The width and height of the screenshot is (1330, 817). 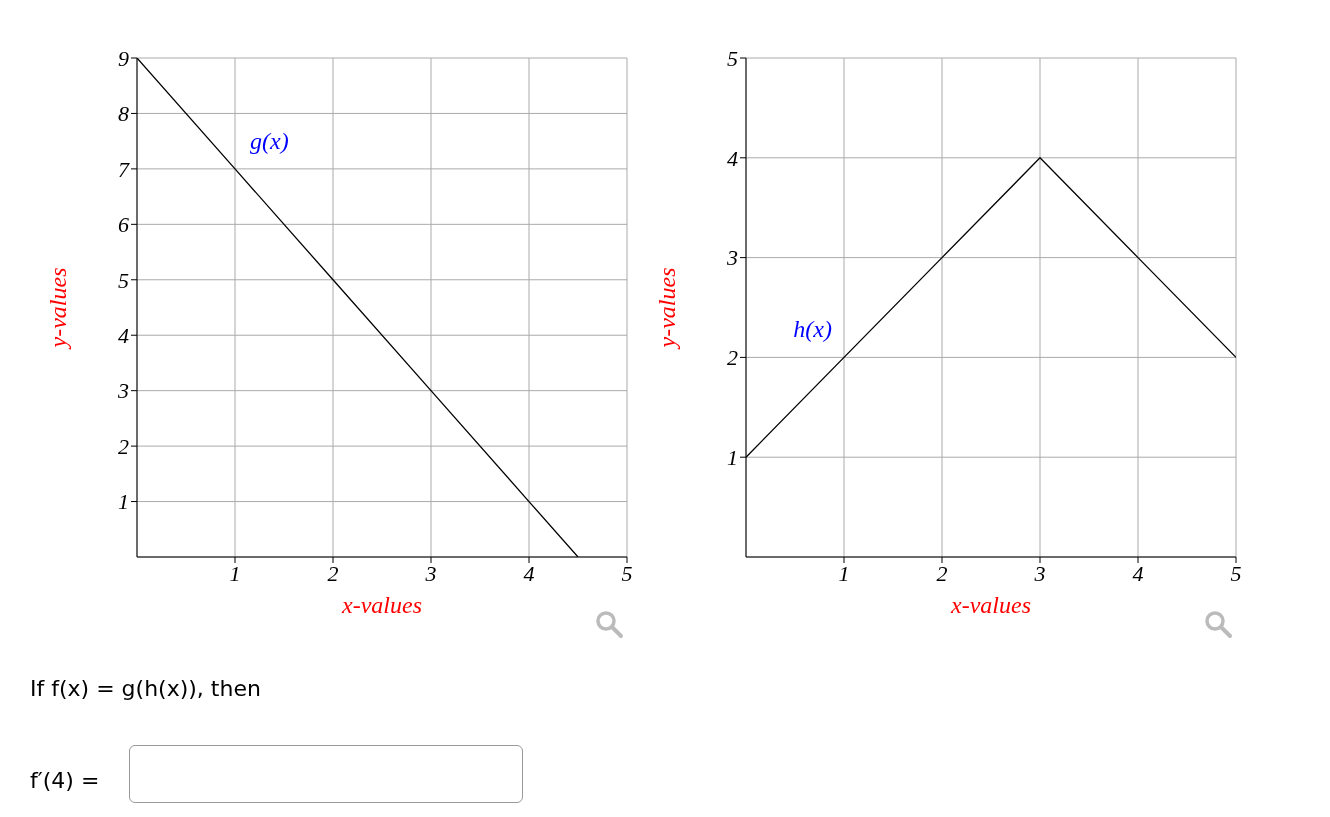 What do you see at coordinates (65, 780) in the screenshot?
I see `text: f′(4) =` at bounding box center [65, 780].